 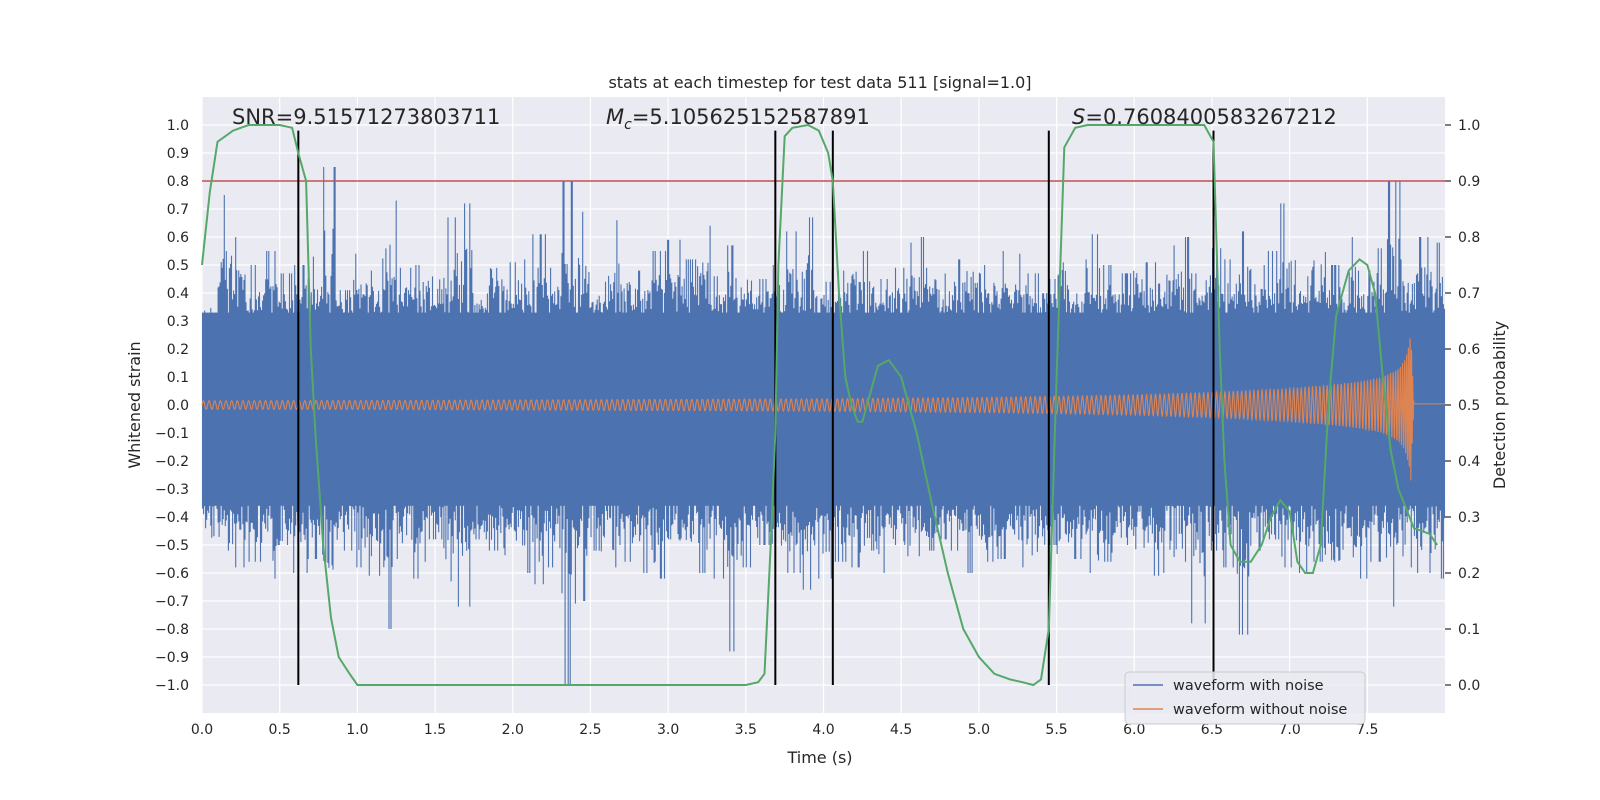 I want to click on y2-tick-label: 0.5, so click(x=1469, y=406).